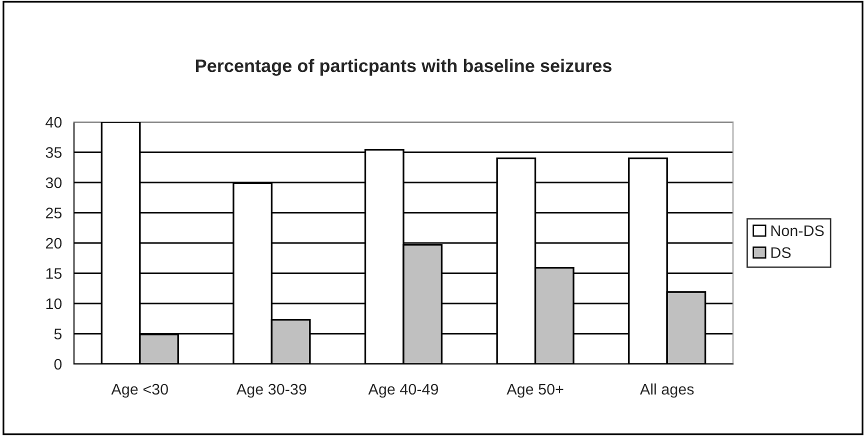  Describe the element at coordinates (54, 273) in the screenshot. I see `y-tick-label: 15` at that location.